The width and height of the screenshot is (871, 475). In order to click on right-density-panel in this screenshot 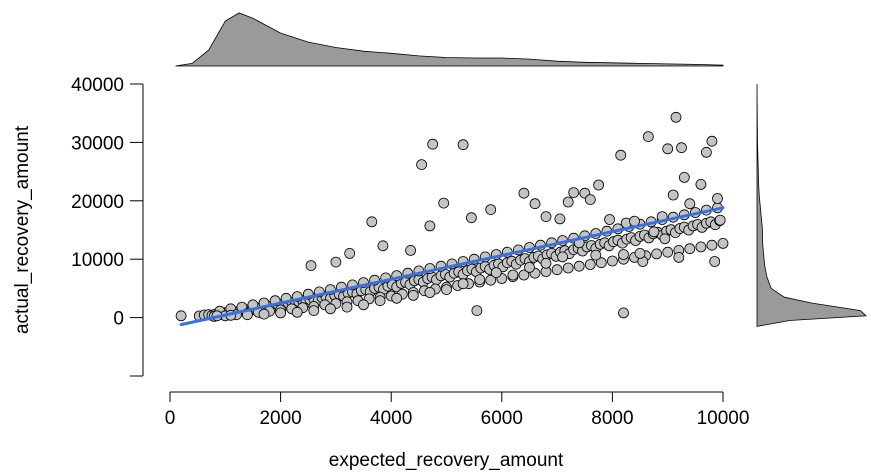, I will do `click(811, 205)`.